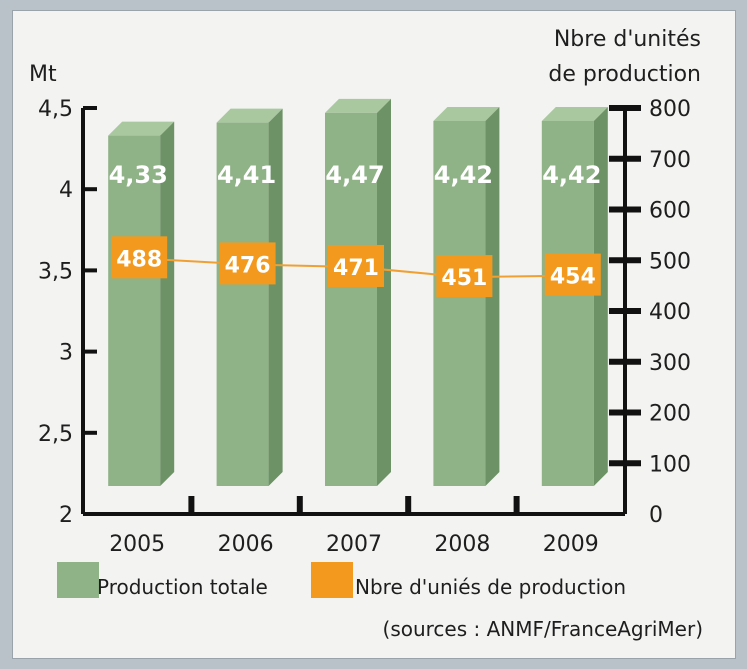 The height and width of the screenshot is (669, 747). Describe the element at coordinates (670, 363) in the screenshot. I see `right-tick-label: 300` at that location.